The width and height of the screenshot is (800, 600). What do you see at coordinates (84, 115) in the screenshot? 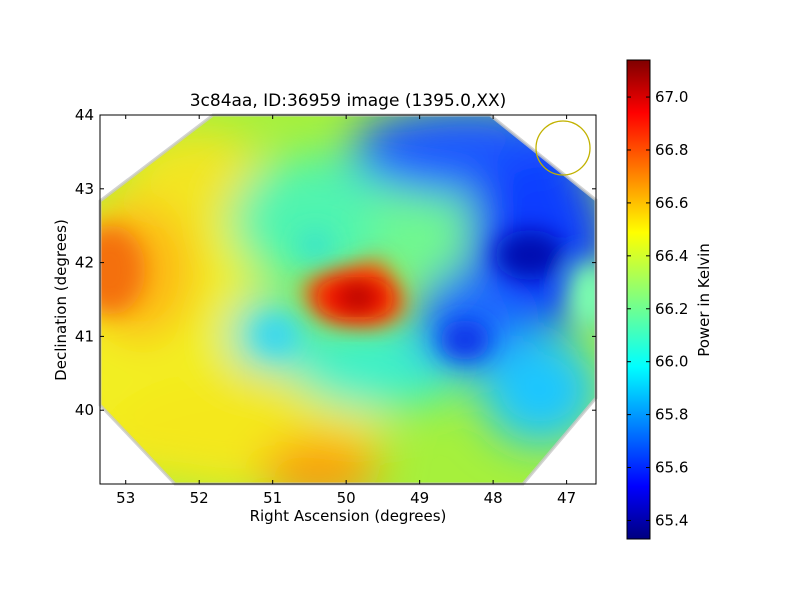
I see `y-tick-label: 44` at bounding box center [84, 115].